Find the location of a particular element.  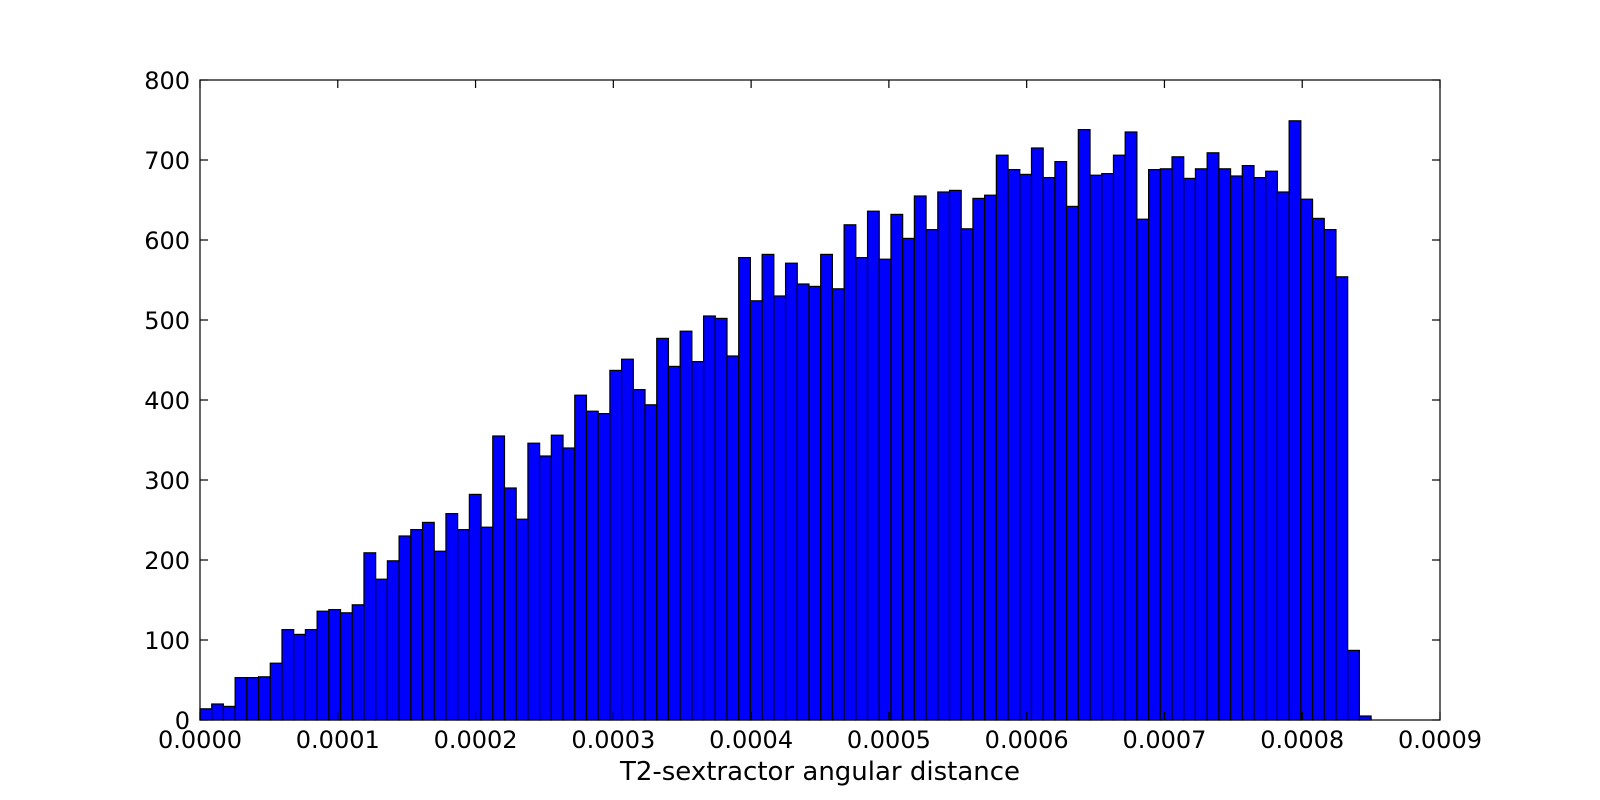

x-tick-label: 0.0009 is located at coordinates (1440, 740).